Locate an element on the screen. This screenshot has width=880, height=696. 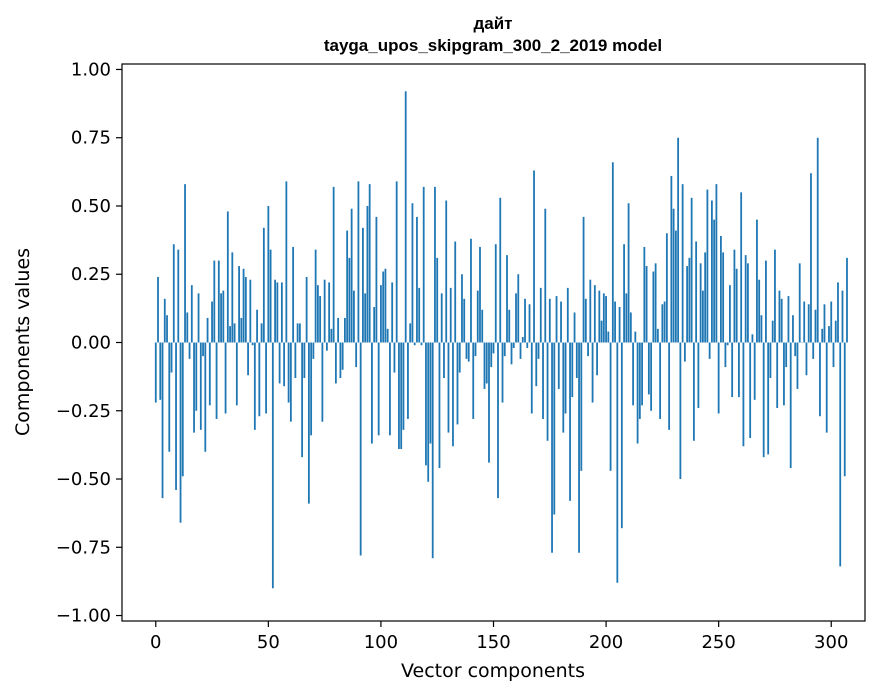
y-tick-label: 0.25 is located at coordinates (91, 274).